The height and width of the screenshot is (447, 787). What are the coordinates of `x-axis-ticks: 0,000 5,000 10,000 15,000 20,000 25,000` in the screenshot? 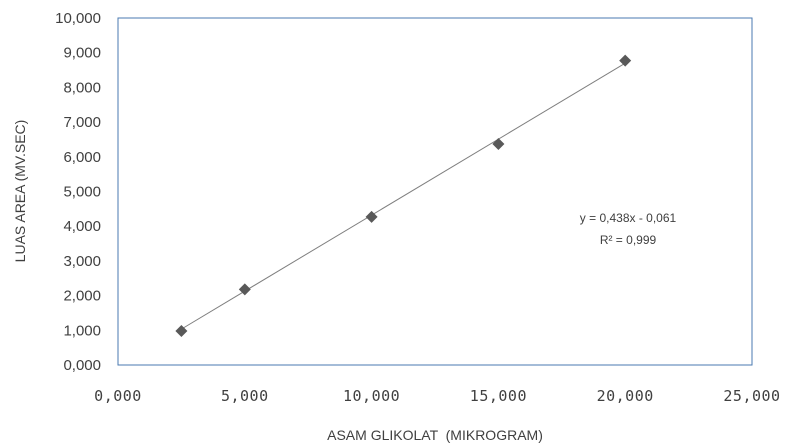 It's located at (437, 396).